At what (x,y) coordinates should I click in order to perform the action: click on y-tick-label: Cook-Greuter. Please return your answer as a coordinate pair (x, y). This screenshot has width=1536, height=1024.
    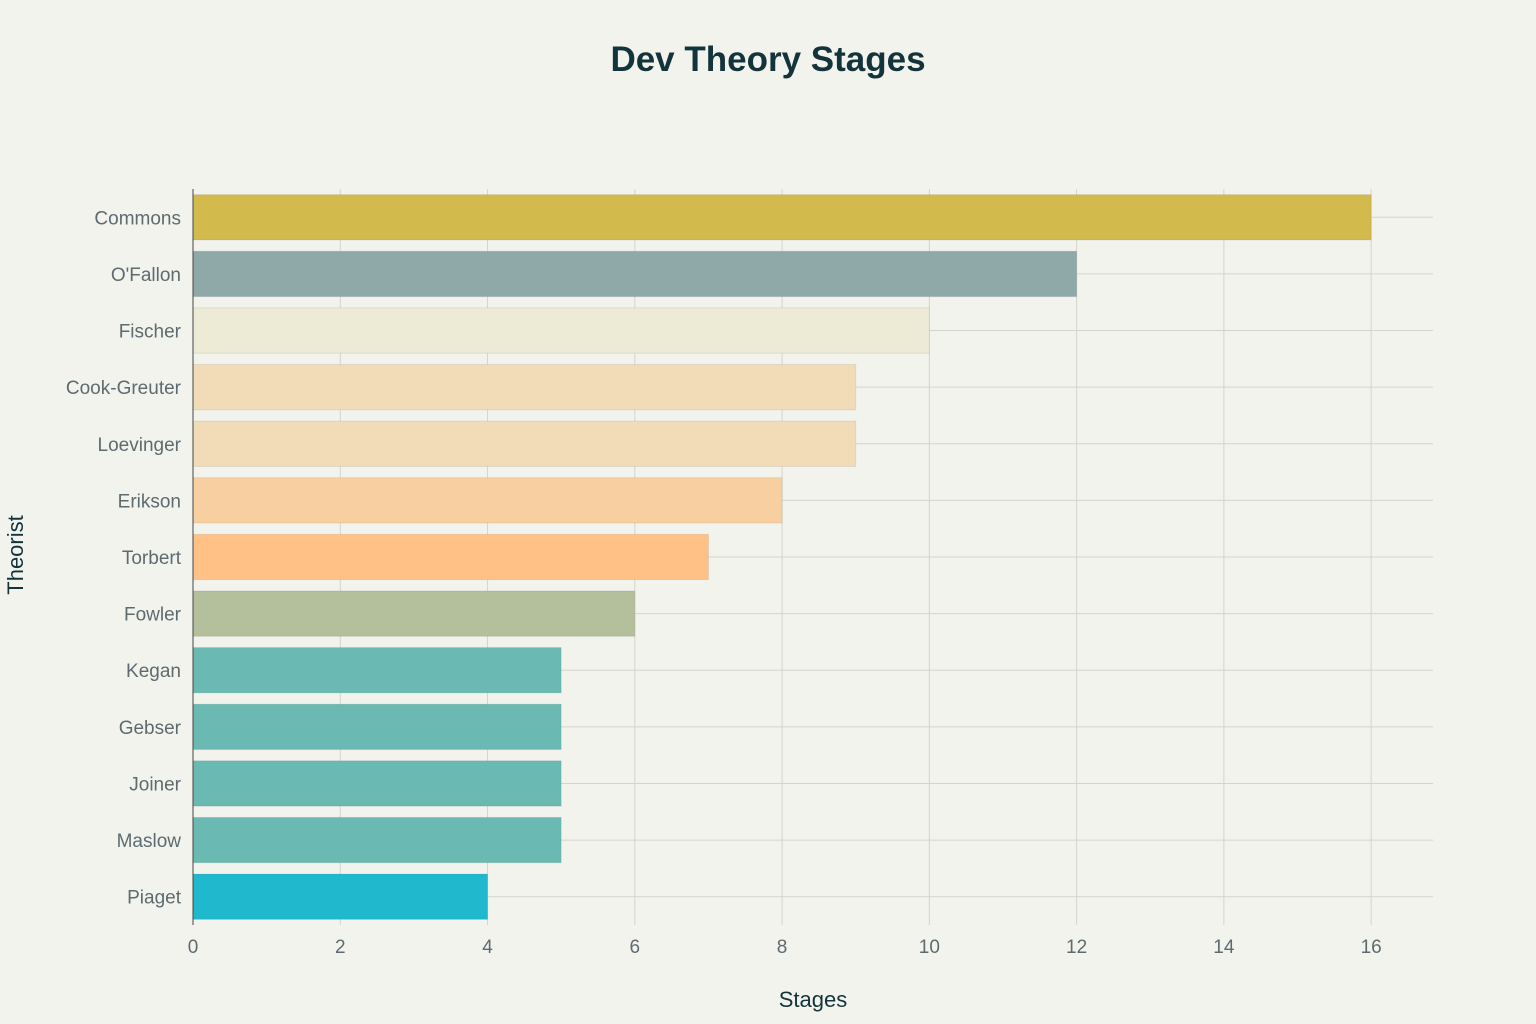
    Looking at the image, I should click on (124, 388).